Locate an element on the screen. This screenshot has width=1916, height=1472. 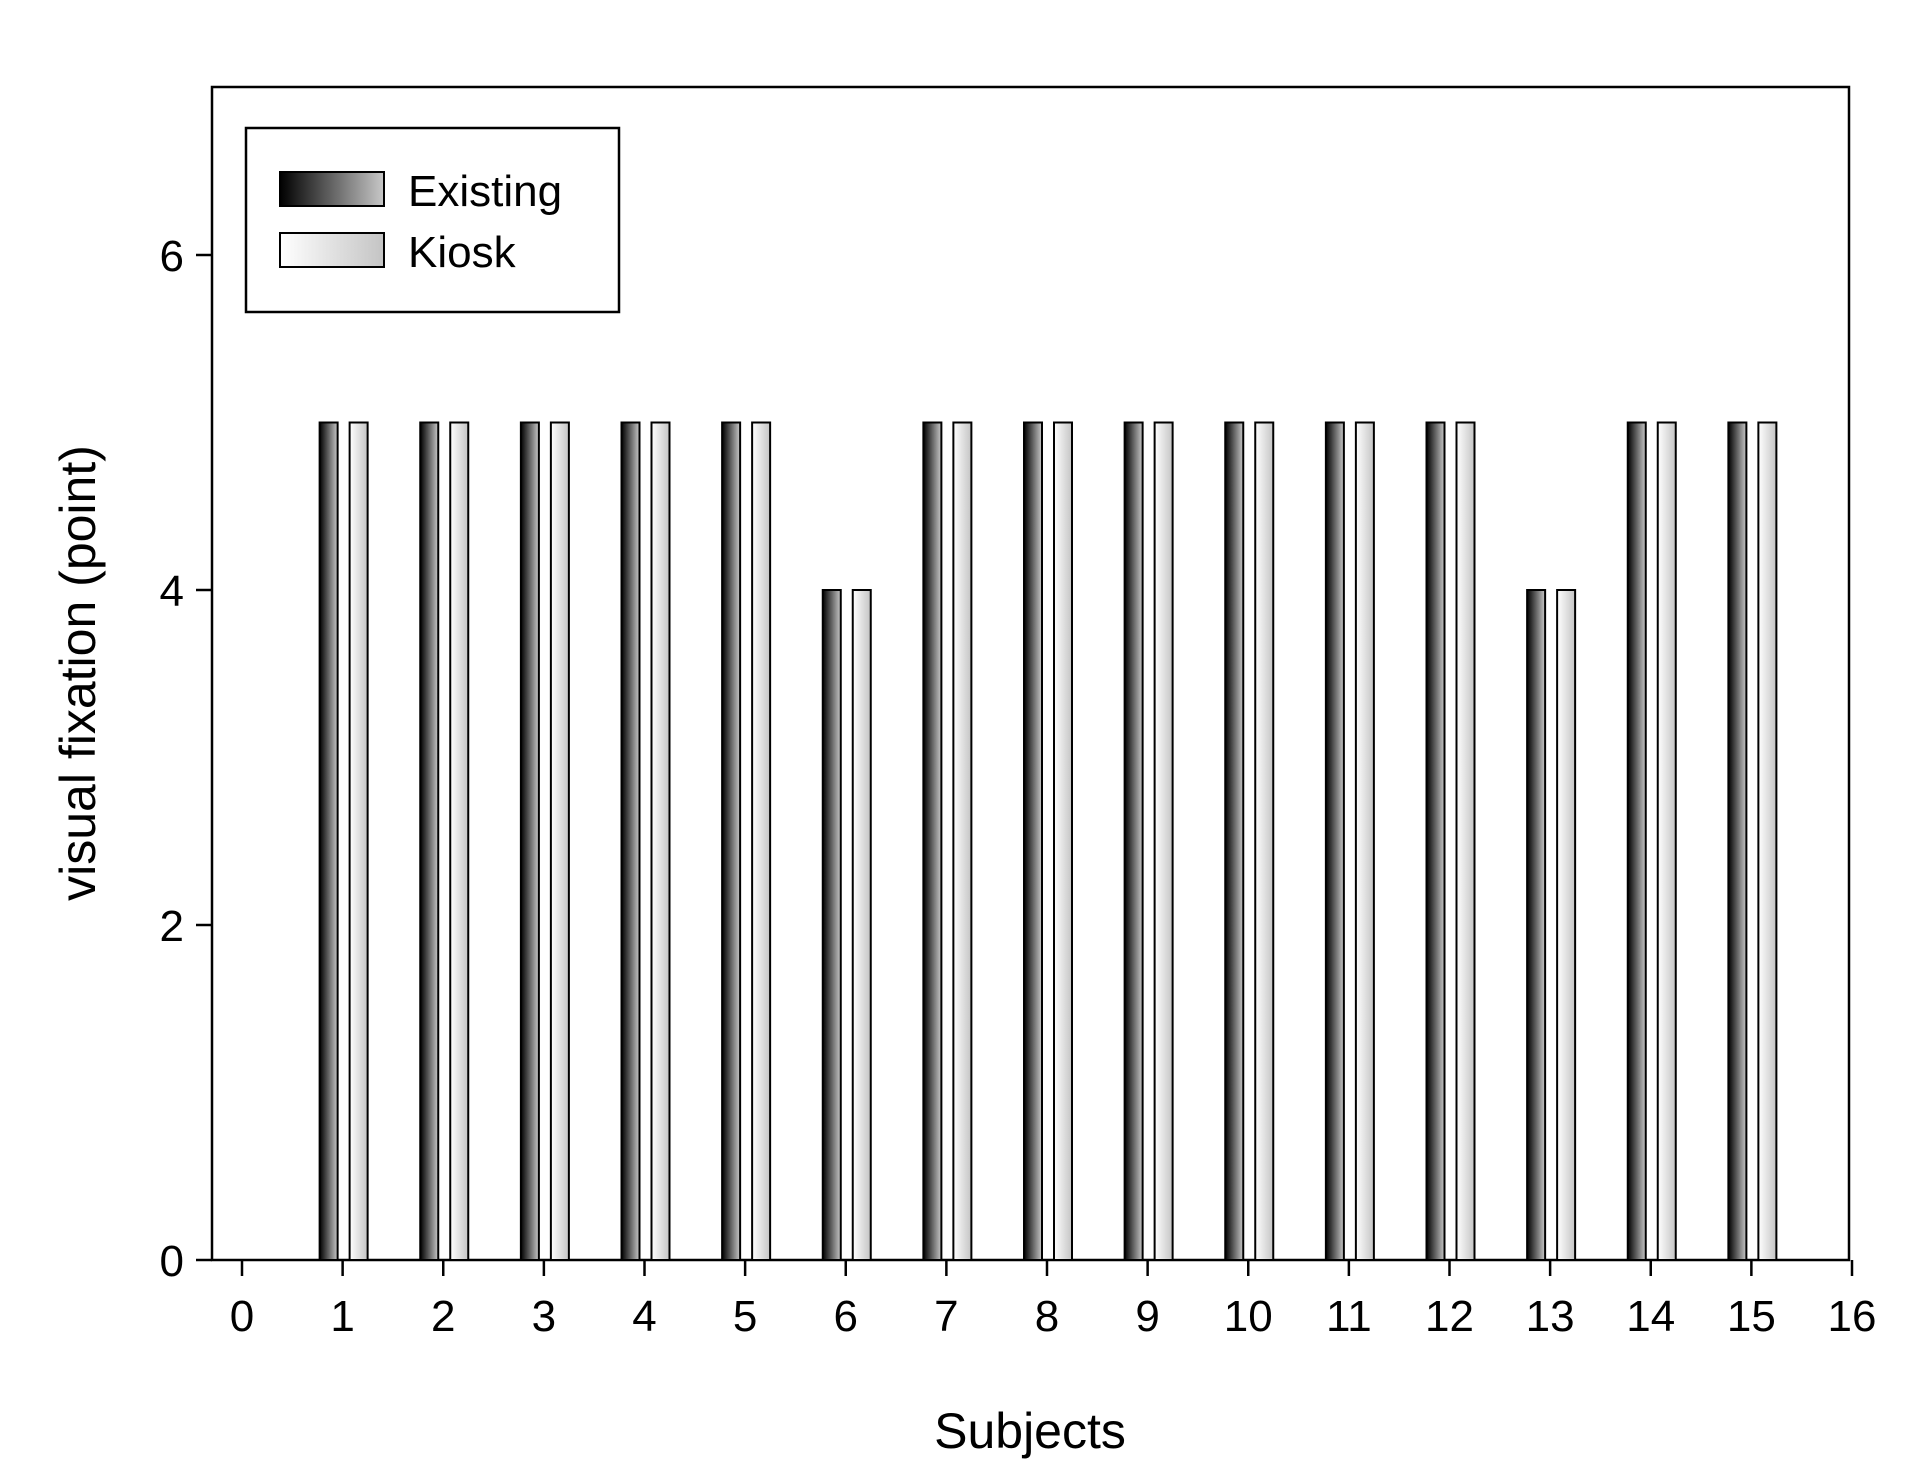
x-tick-label: 14 is located at coordinates (1650, 1316).